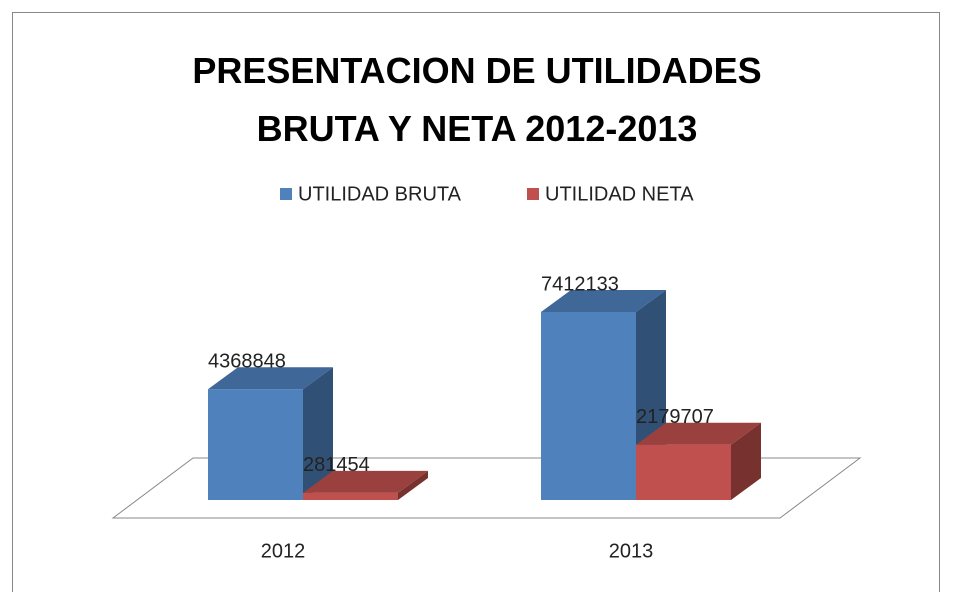  Describe the element at coordinates (380, 194) in the screenshot. I see `legend-label: UTILIDAD BRUTA` at that location.